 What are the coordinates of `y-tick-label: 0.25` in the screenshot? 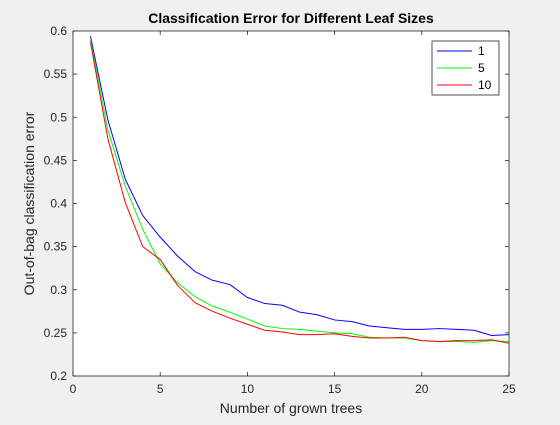 It's located at (56, 333).